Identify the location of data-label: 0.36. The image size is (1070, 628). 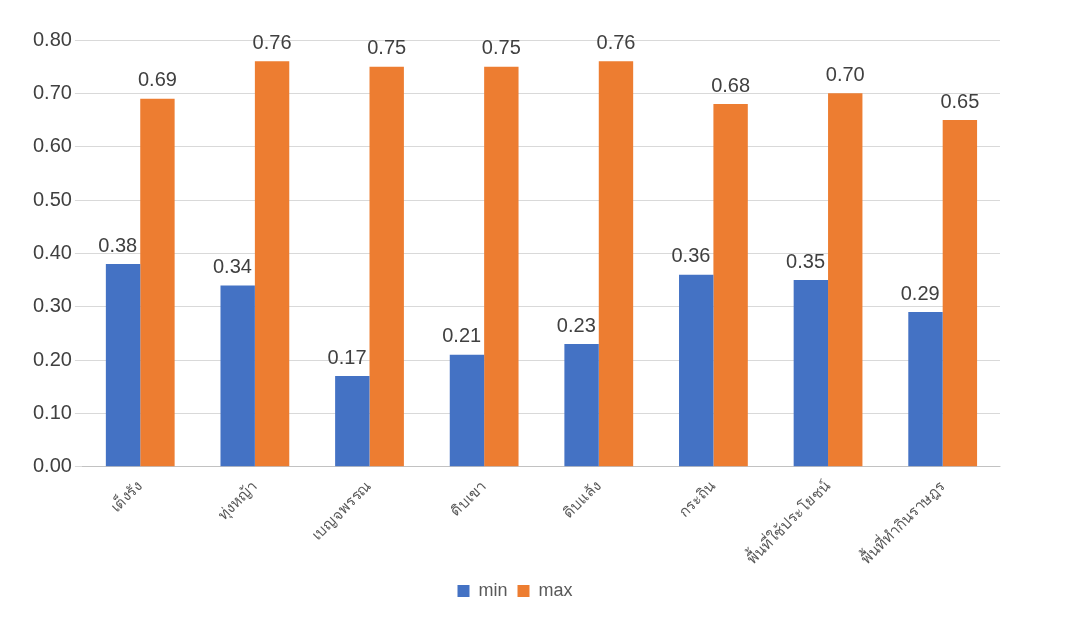
(691, 255).